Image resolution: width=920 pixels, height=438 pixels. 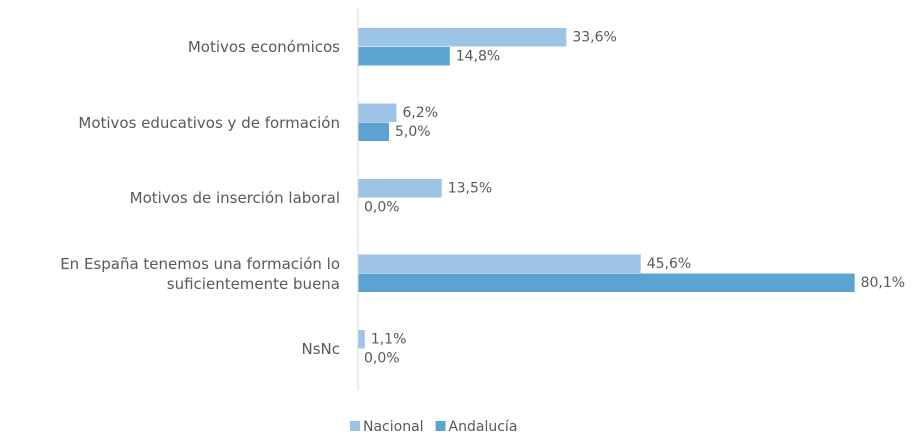 What do you see at coordinates (420, 113) in the screenshot?
I see `value-label: 6,2%` at bounding box center [420, 113].